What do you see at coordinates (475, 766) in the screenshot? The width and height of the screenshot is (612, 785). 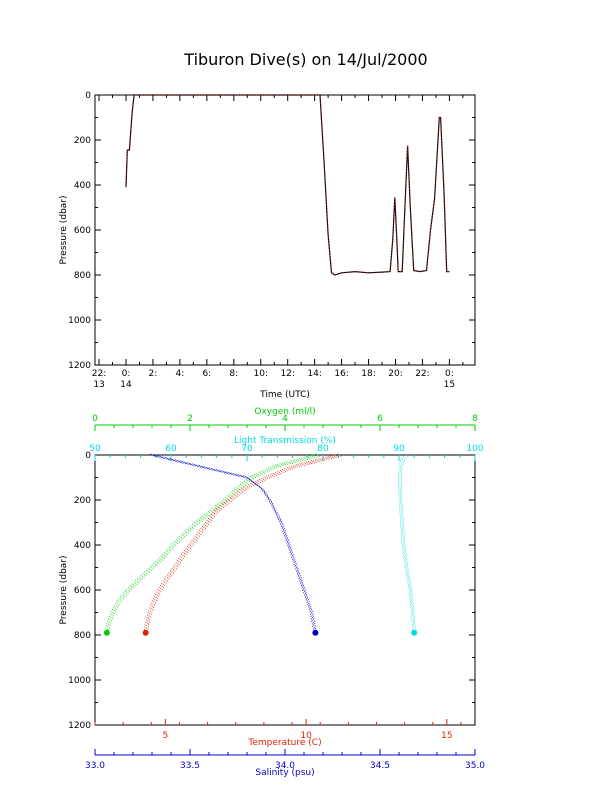 I see `salinity-tick-label: 35.0` at bounding box center [475, 766].